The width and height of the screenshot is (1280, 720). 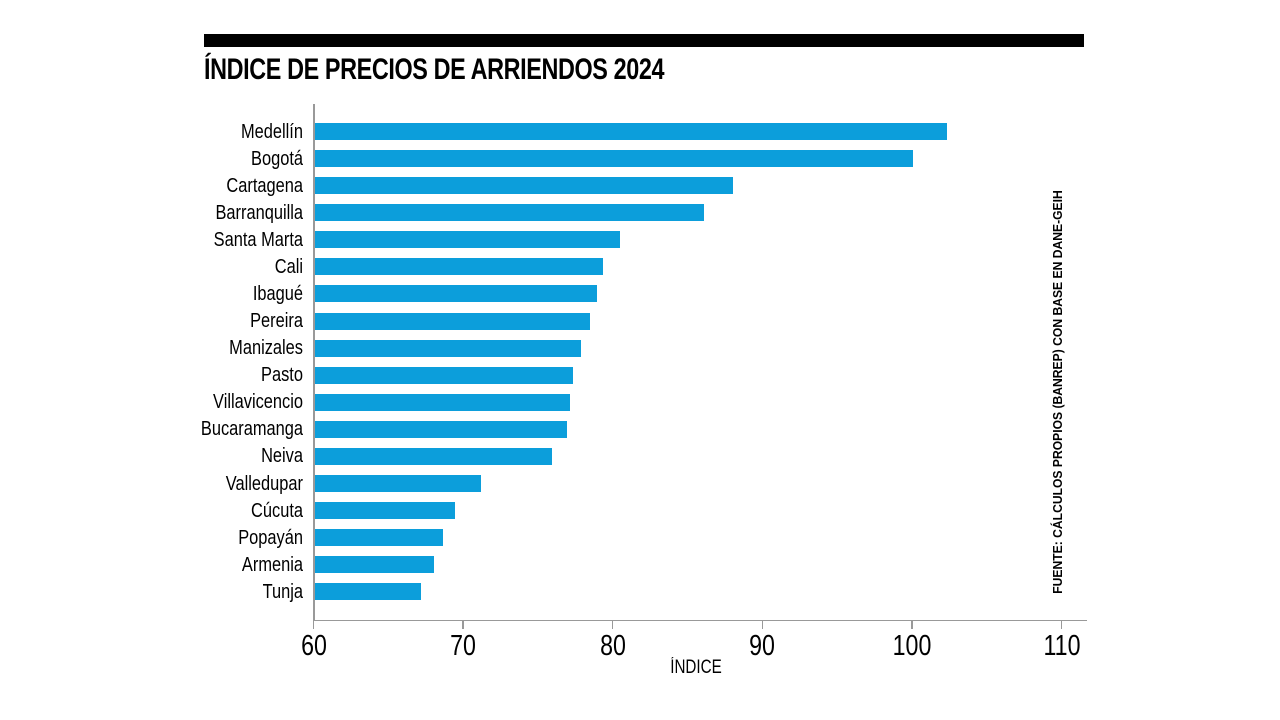 I want to click on category-label: Neiva, so click(x=282, y=456).